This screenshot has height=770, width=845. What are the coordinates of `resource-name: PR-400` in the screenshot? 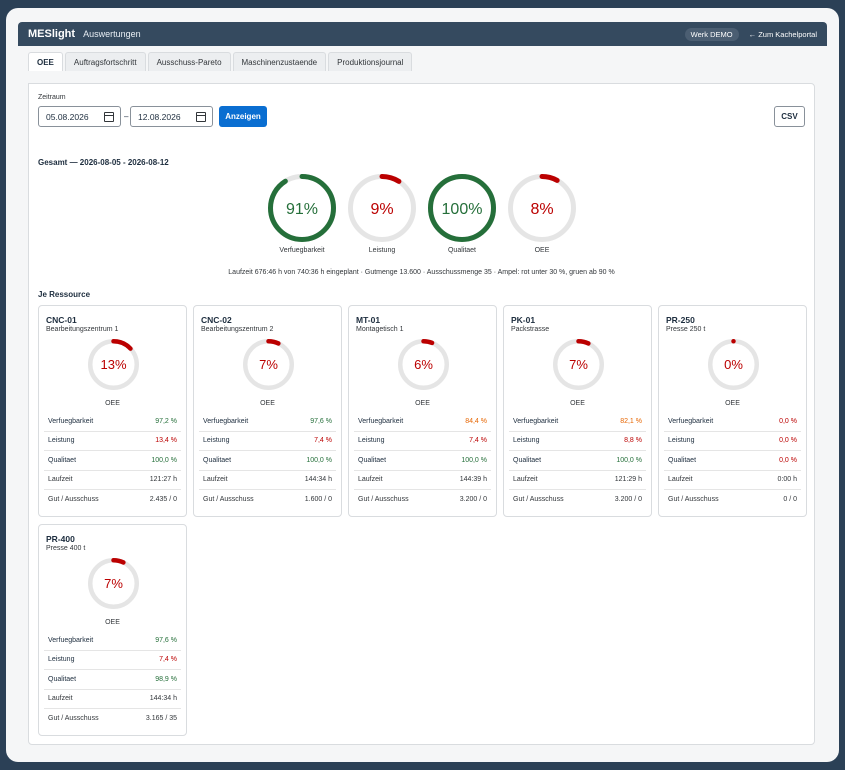 It's located at (60, 539).